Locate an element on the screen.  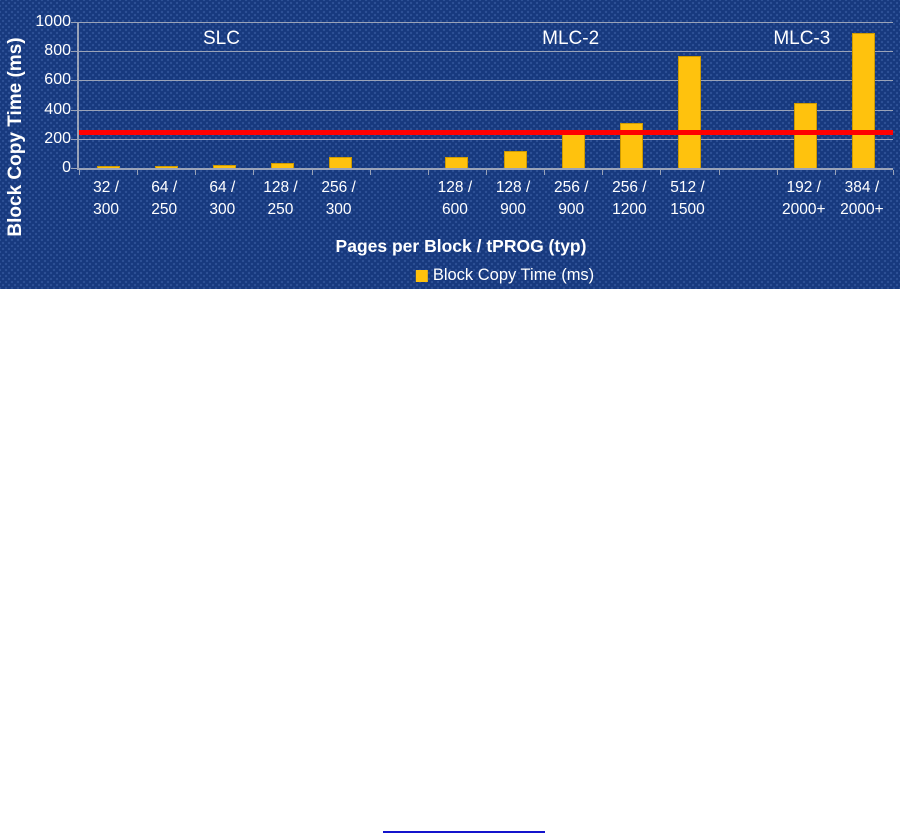
category-label: 512 /1500 is located at coordinates (687, 198).